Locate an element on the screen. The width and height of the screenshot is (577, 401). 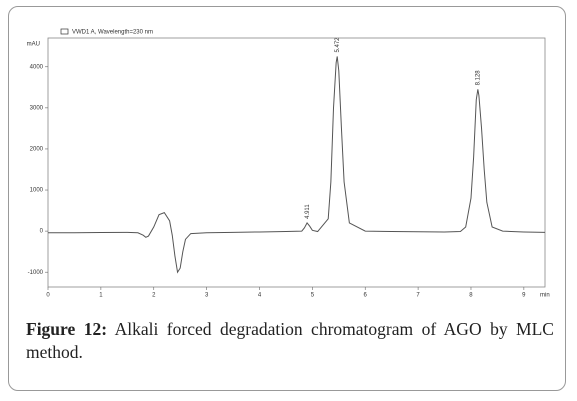
legend-label: VWD1 A, Wavelength=230 nm is located at coordinates (112, 33).